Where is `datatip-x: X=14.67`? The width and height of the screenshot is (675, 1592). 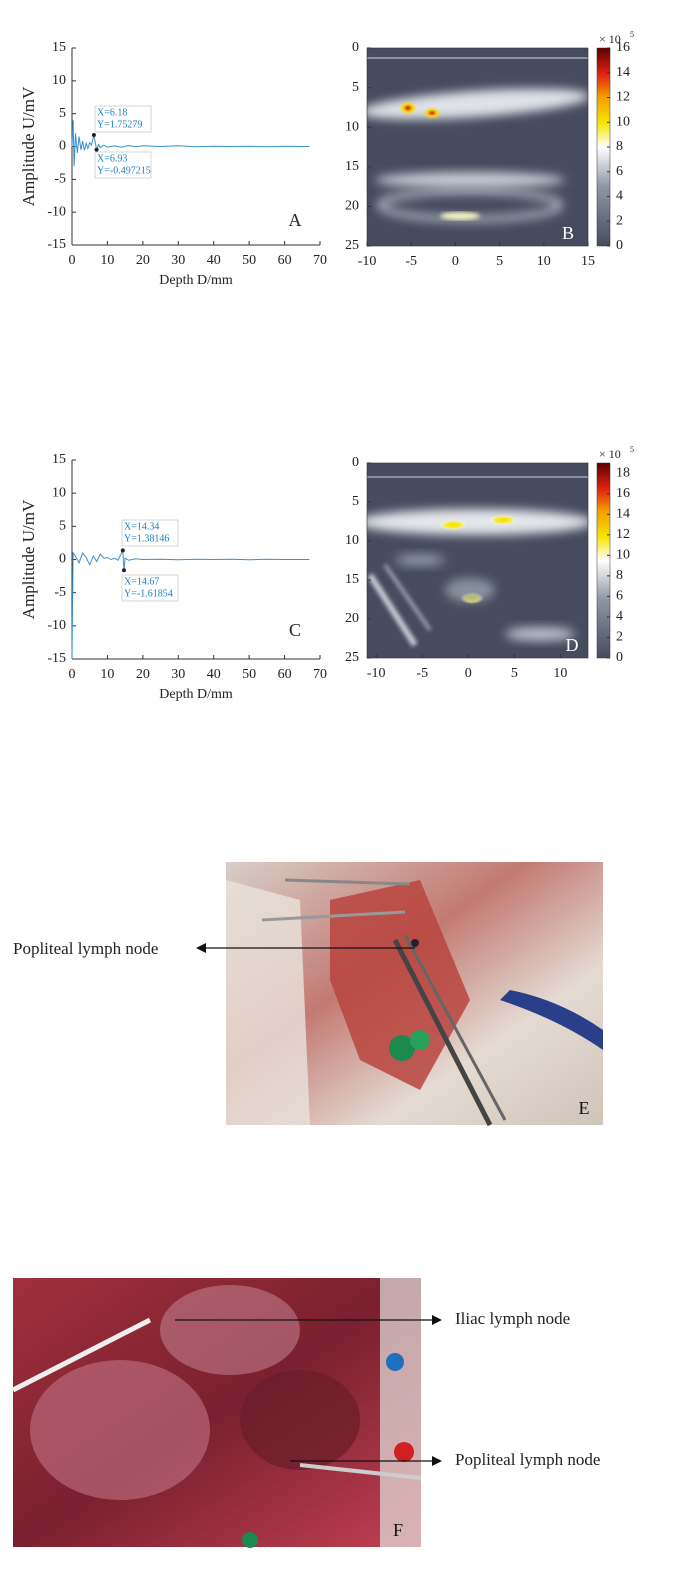 datatip-x: X=14.67 is located at coordinates (141, 581).